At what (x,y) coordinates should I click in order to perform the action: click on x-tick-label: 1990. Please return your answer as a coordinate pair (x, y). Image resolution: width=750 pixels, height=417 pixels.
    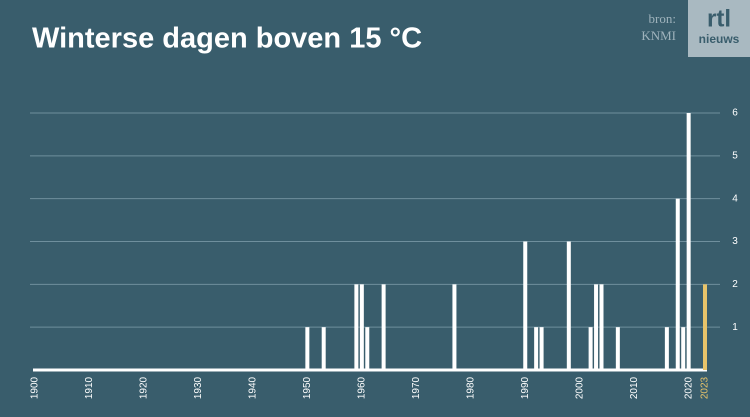
    Looking at the image, I should click on (525, 387).